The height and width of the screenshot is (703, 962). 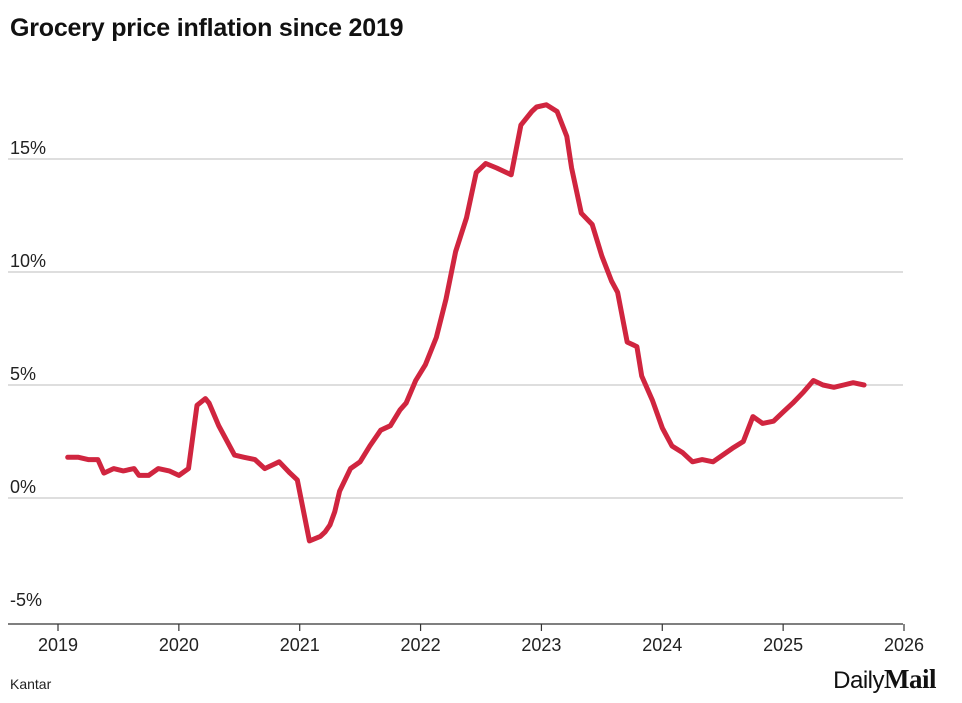 What do you see at coordinates (541, 645) in the screenshot?
I see `x-tick-label: 2023` at bounding box center [541, 645].